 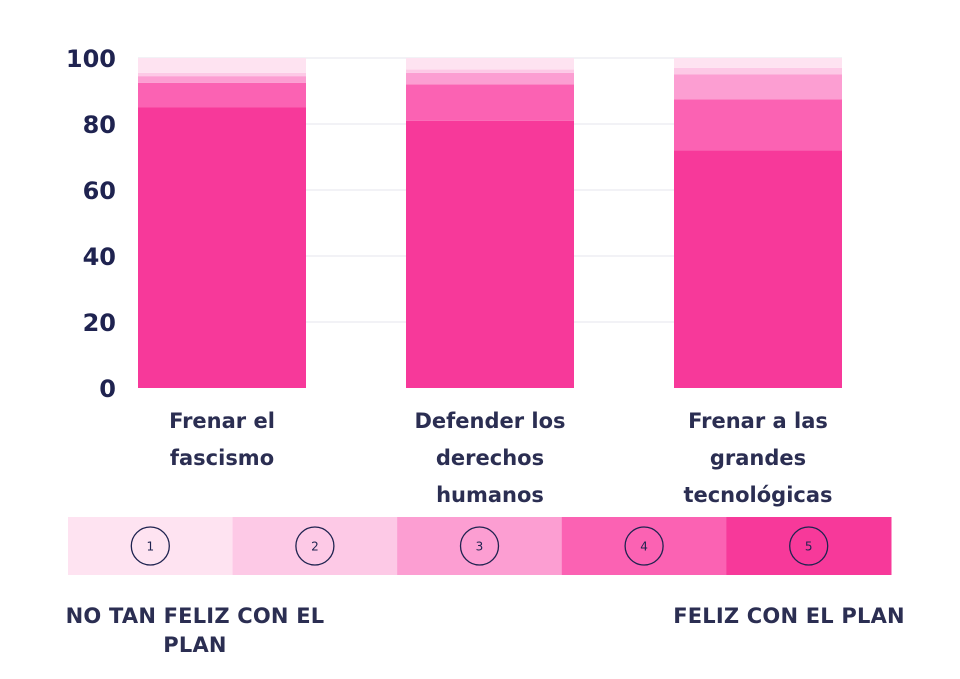 What do you see at coordinates (99, 125) in the screenshot?
I see `y-tick-label: 80` at bounding box center [99, 125].